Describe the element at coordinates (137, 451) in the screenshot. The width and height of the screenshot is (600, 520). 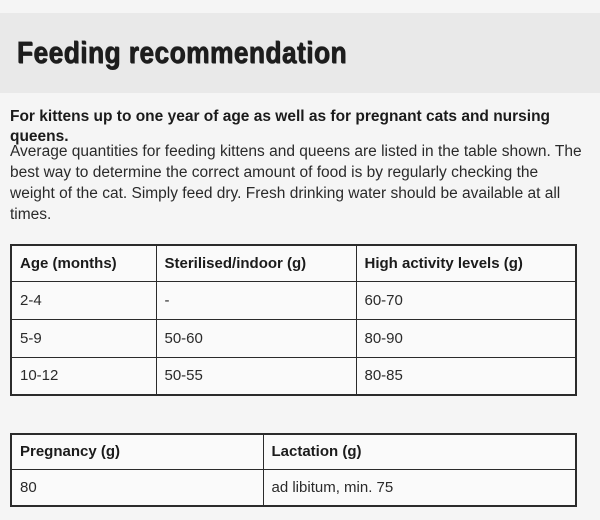
I see `column-header-pregnancy: Pregnancy (g)` at that location.